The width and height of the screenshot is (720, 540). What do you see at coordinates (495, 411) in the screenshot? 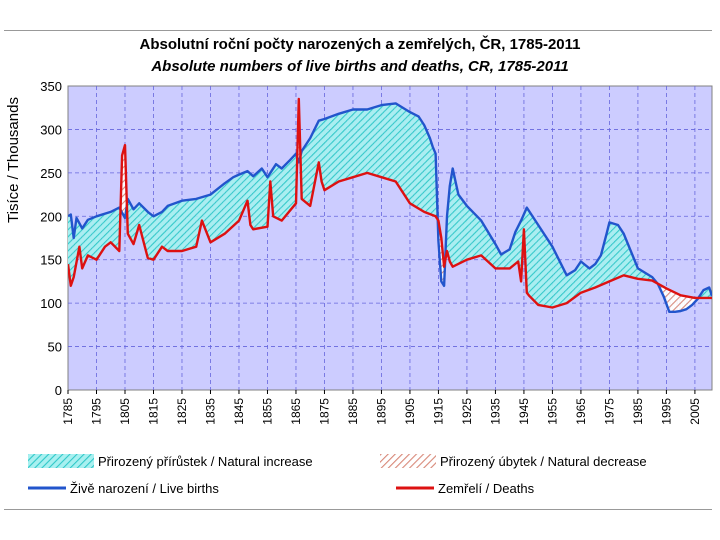
I see `x-tick-label: 1935` at bounding box center [495, 411].